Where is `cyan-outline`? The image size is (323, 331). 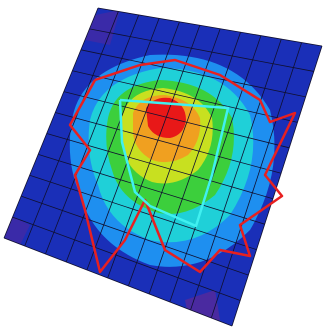 cyan-outline is located at coordinates (174, 163).